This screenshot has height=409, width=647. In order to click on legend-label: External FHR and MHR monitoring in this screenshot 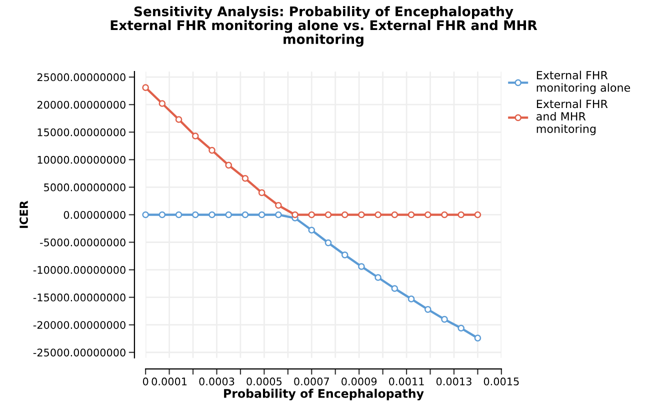, I will do `click(572, 118)`.